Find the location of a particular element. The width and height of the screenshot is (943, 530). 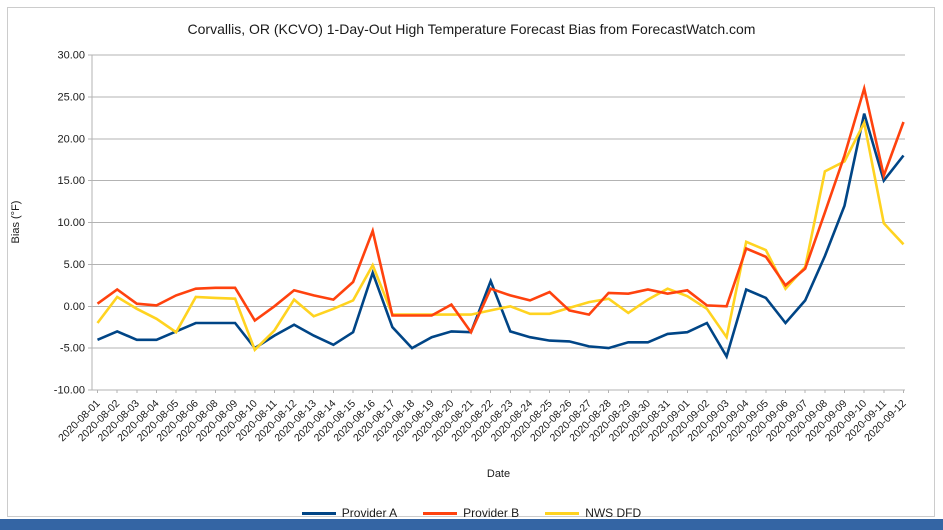

y-tick-label: -10.00 is located at coordinates (69, 391).